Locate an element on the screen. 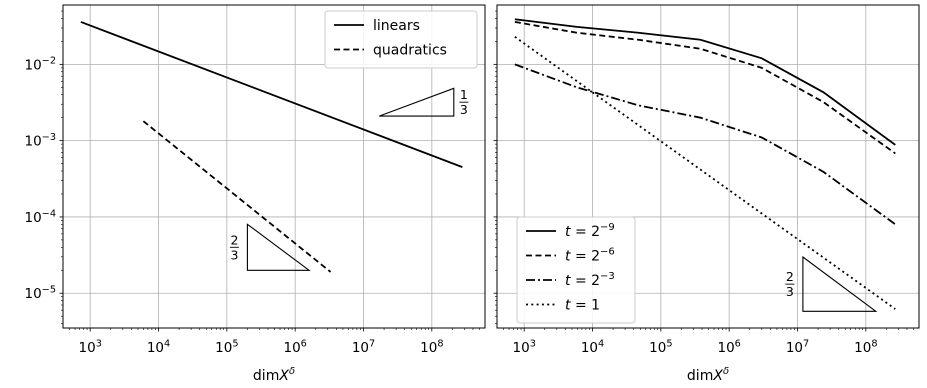 This screenshot has width=927, height=388. y-tick-label-exp: −3 is located at coordinates (49, 137).